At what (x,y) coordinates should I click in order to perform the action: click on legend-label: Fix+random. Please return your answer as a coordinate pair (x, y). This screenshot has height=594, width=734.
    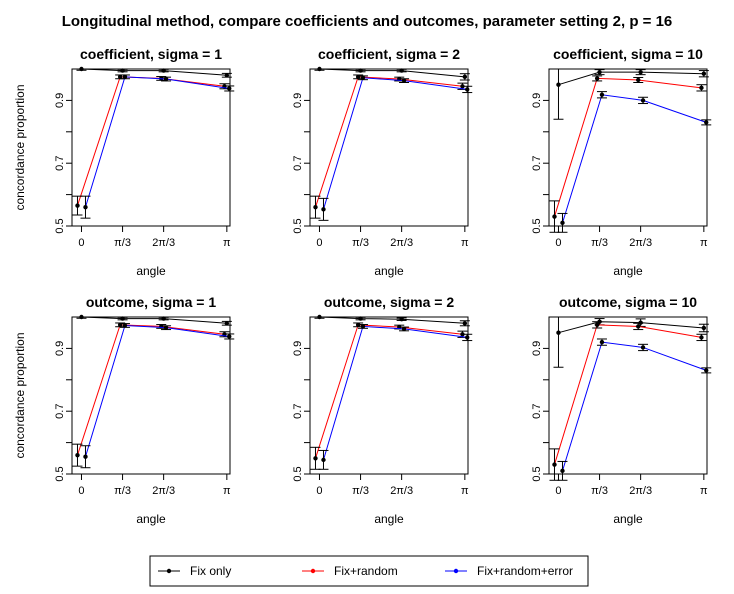
    Looking at the image, I should click on (366, 571).